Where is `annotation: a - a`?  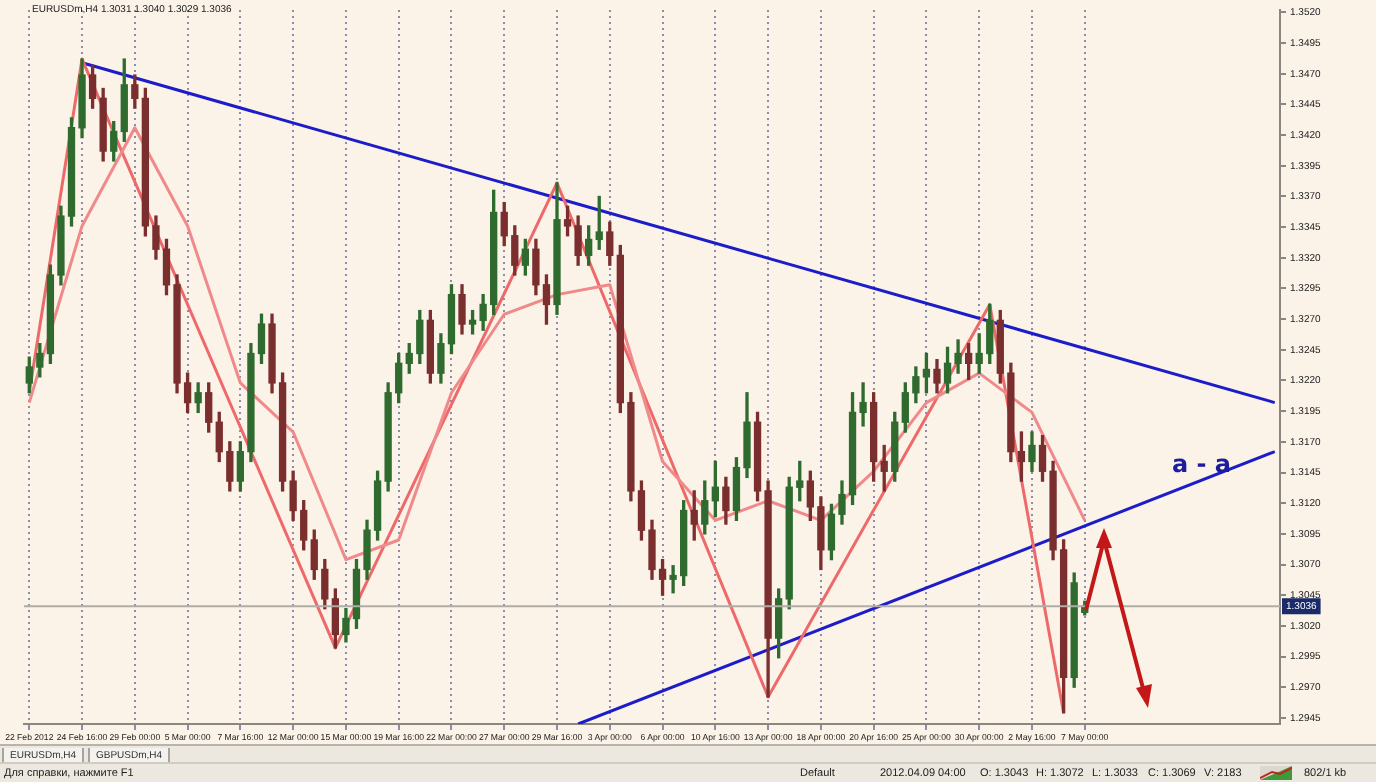
annotation: a - a is located at coordinates (1202, 464).